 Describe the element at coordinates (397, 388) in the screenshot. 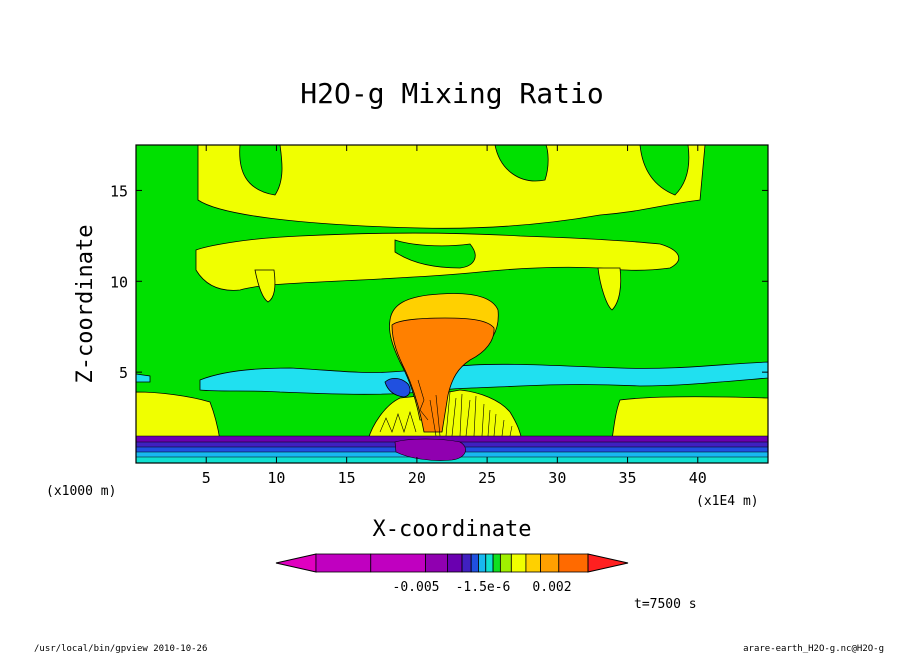

I see `contour-fill-blue-blob` at that location.